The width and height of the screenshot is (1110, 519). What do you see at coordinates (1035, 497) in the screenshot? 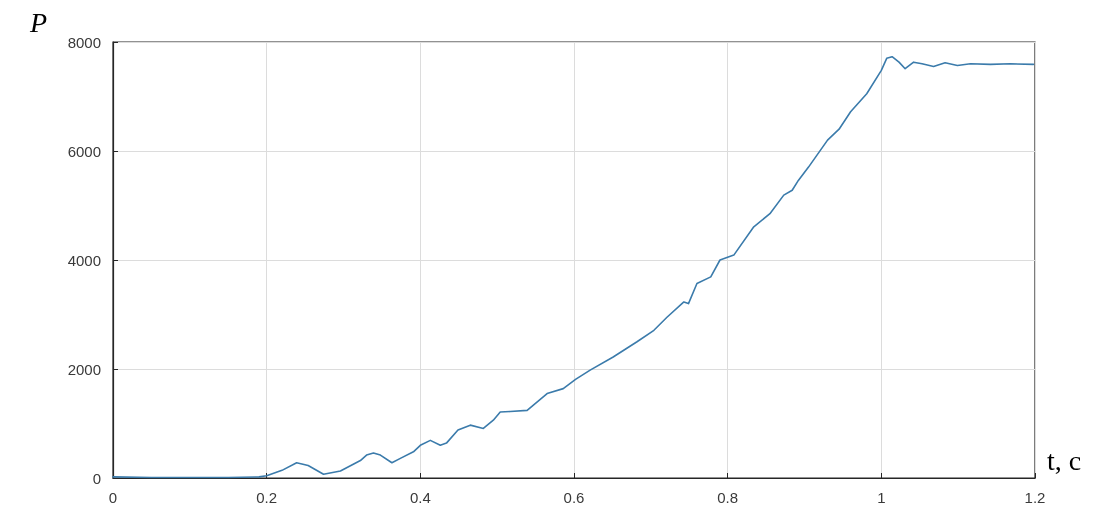
I see `x-tick-label: 1.2` at bounding box center [1035, 497].